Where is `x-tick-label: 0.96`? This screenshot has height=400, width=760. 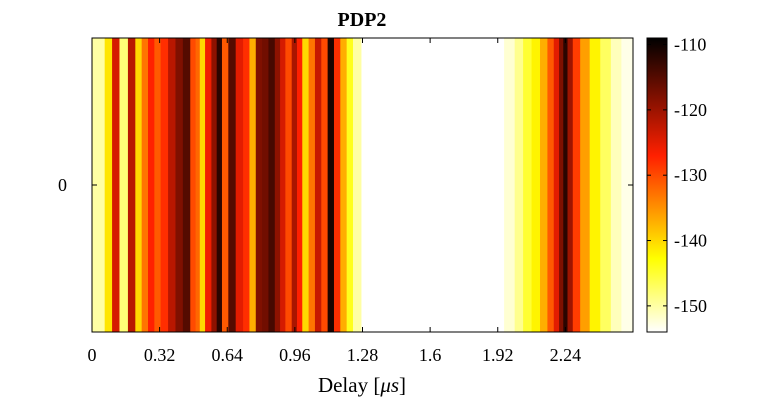 x-tick-label: 0.96 is located at coordinates (295, 355).